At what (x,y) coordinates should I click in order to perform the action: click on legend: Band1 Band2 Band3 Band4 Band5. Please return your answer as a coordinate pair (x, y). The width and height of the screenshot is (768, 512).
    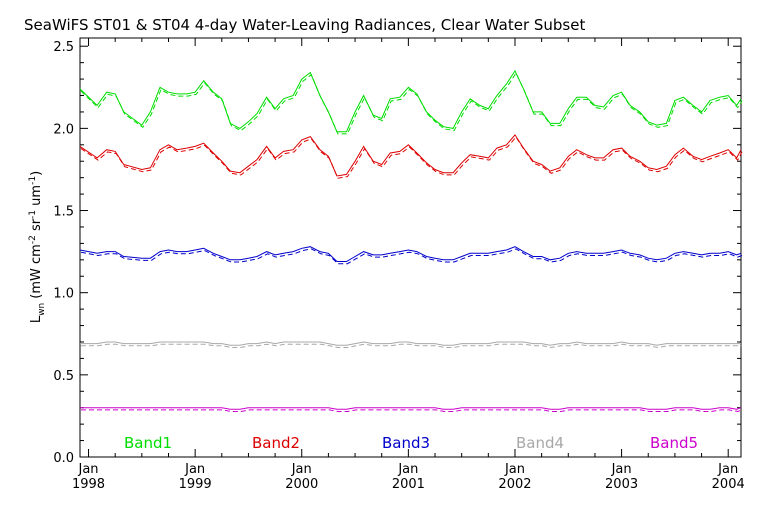
    Looking at the image, I should click on (411, 443).